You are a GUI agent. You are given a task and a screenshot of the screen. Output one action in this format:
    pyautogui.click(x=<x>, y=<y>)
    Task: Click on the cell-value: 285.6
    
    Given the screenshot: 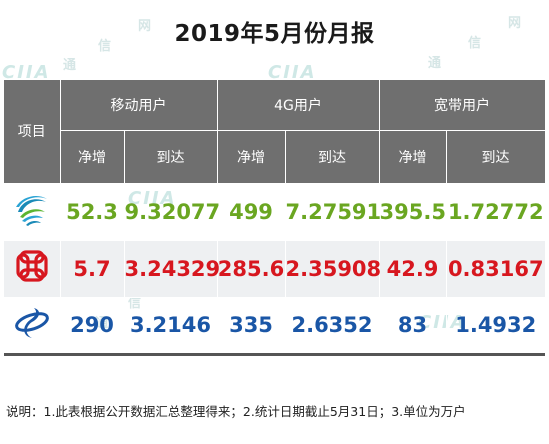 What is the action you would take?
    pyautogui.click(x=251, y=269)
    